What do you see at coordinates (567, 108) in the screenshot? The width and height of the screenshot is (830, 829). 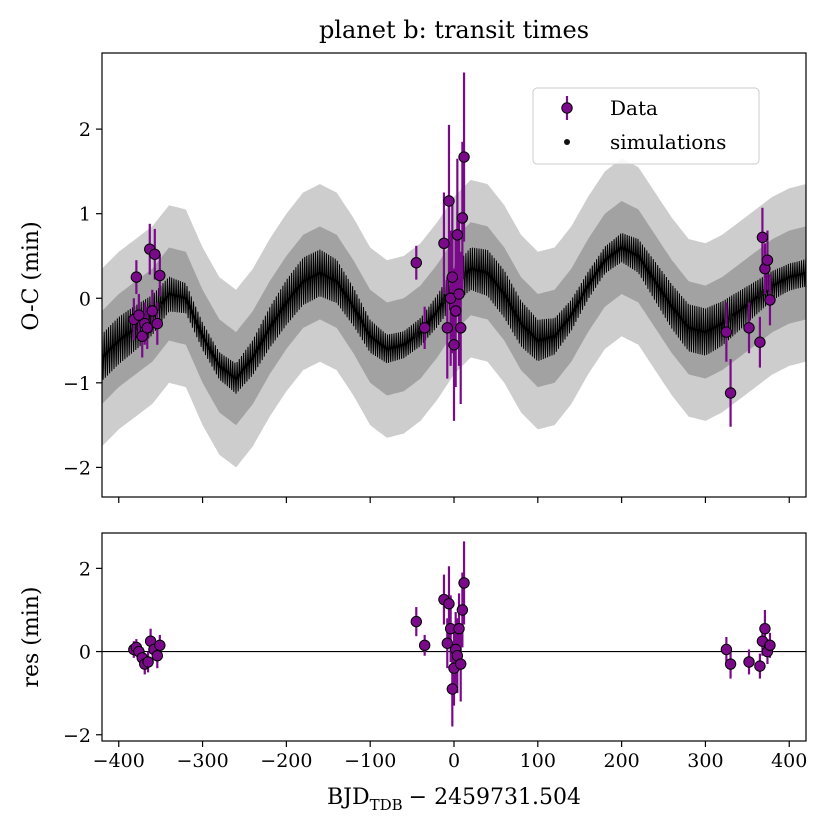 I see `legend-data-marker` at bounding box center [567, 108].